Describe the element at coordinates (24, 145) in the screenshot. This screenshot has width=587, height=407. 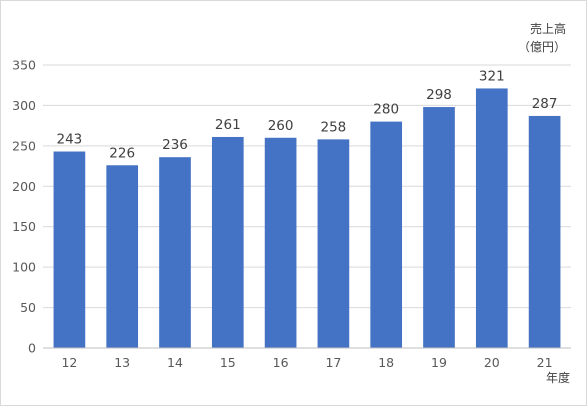
I see `y-tick-label: 250` at that location.